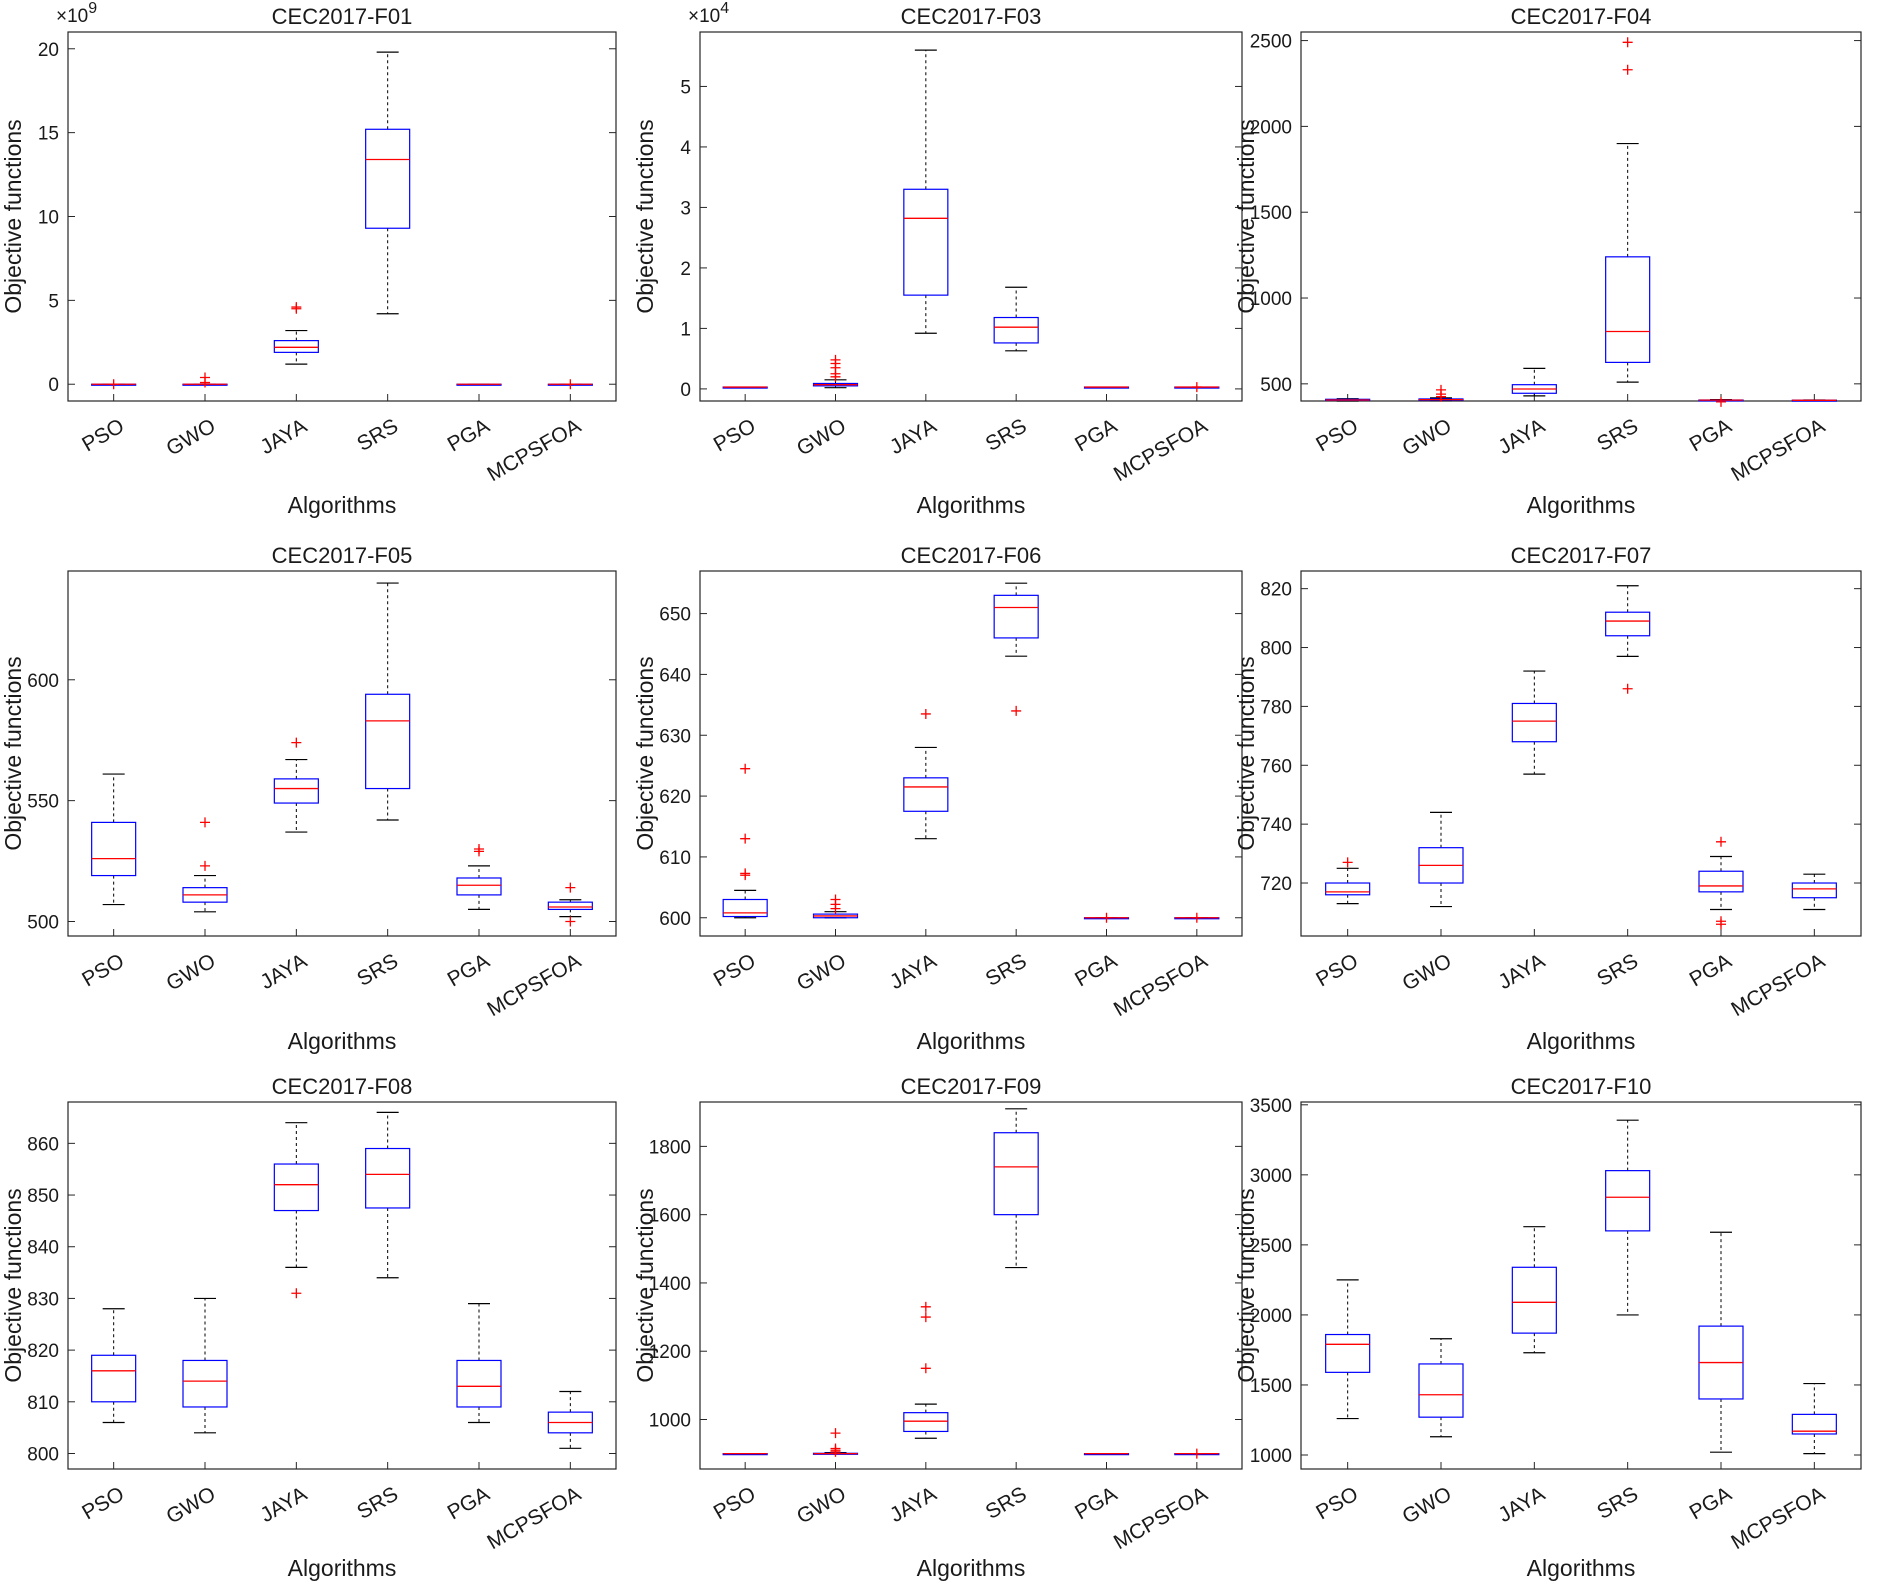  What do you see at coordinates (971, 16) in the screenshot?
I see `chart-title: CEC2017-F03` at bounding box center [971, 16].